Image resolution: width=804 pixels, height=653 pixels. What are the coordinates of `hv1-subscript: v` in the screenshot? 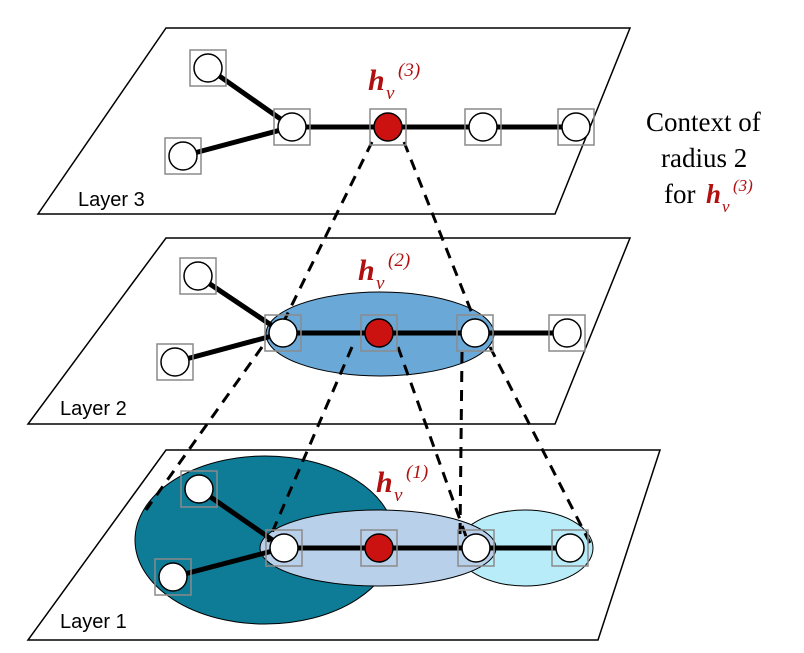 It's located at (398, 495).